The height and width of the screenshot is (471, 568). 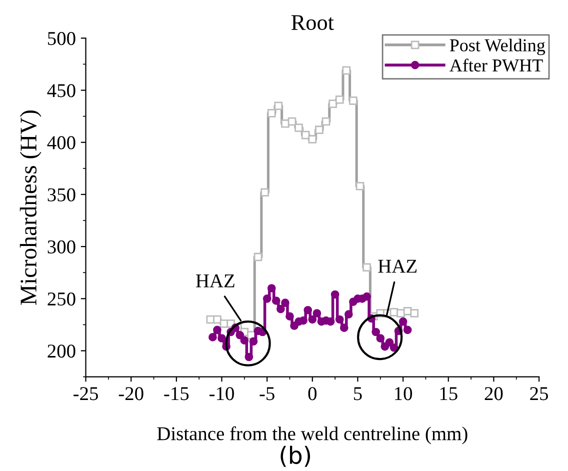 I want to click on x-tick-label: 20, so click(x=493, y=393).